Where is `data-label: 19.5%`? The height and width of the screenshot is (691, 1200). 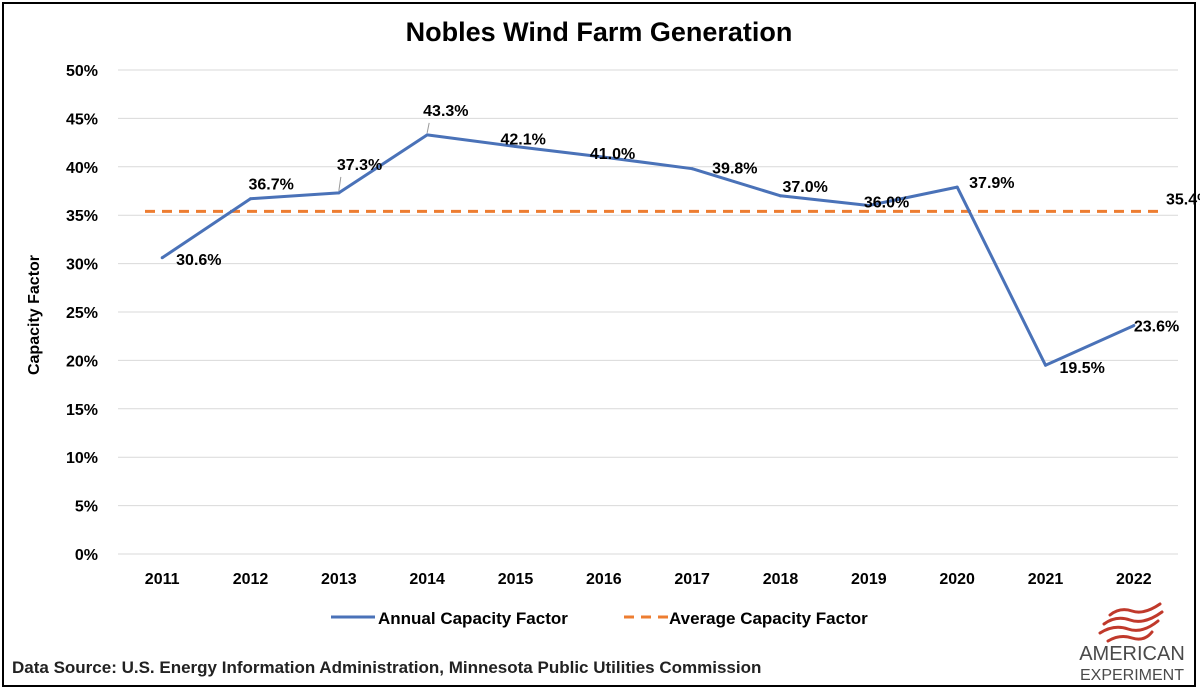 data-label: 19.5% is located at coordinates (1082, 368).